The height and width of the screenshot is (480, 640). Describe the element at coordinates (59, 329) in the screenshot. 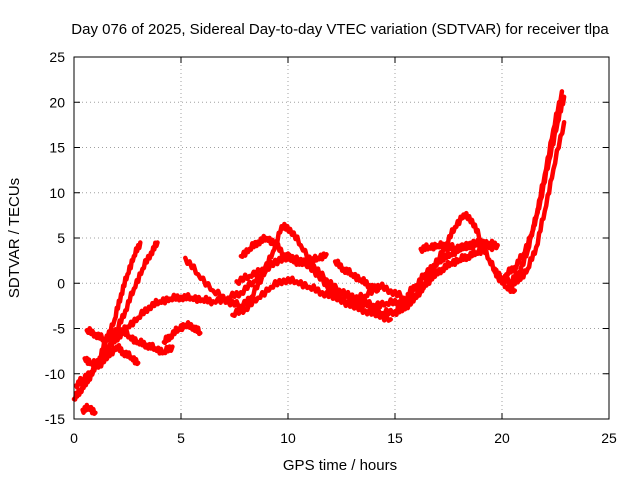

I see `y-tick-label: -5` at that location.